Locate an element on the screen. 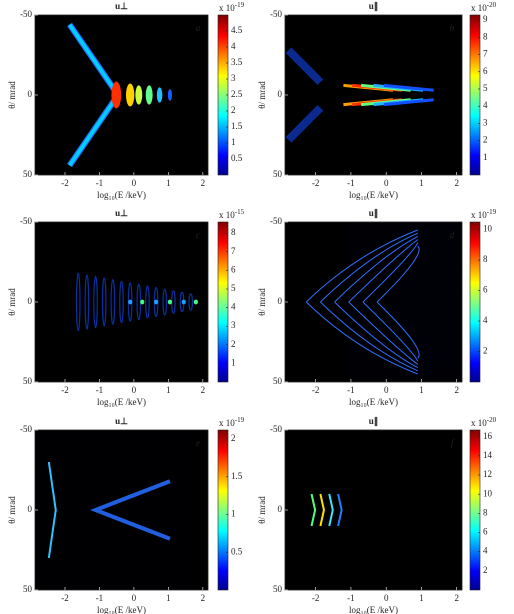 The width and height of the screenshot is (514, 614). panel-label: a is located at coordinates (198, 28).